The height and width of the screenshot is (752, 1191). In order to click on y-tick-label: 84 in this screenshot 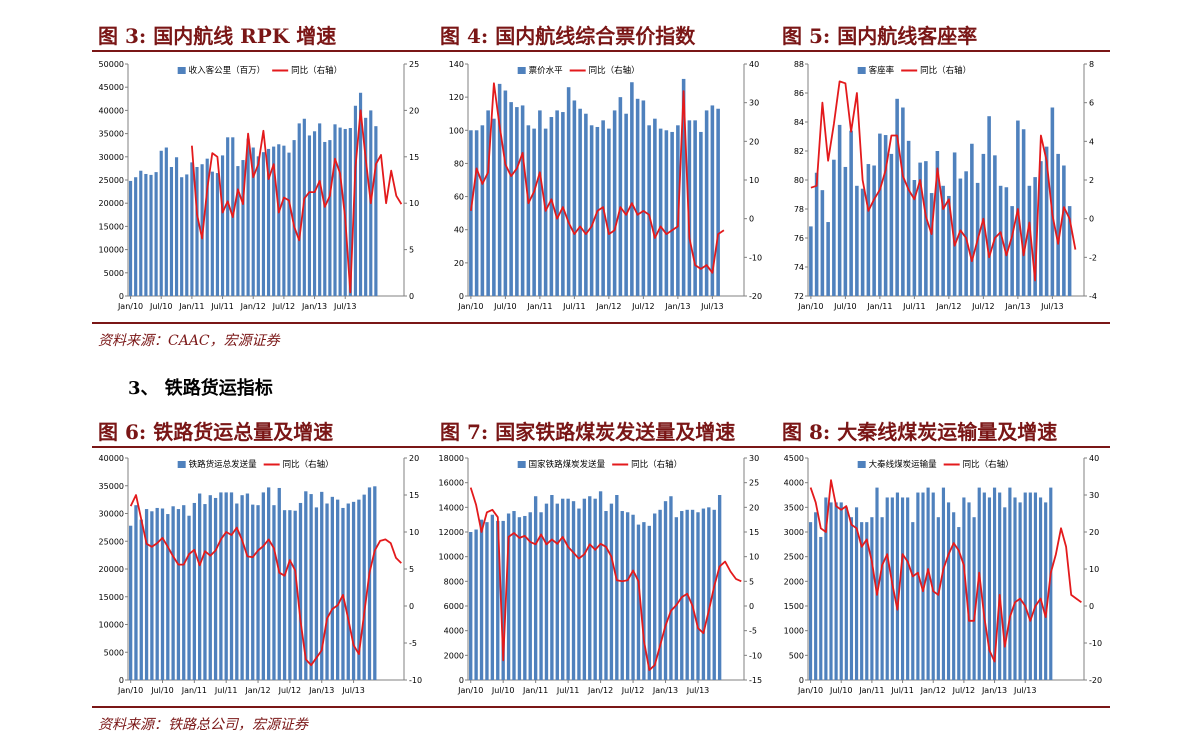, I will do `click(799, 122)`.